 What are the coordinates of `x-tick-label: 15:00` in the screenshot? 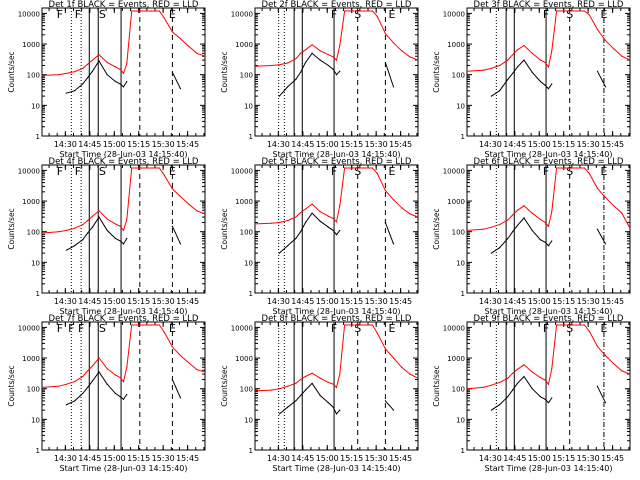 It's located at (539, 458).